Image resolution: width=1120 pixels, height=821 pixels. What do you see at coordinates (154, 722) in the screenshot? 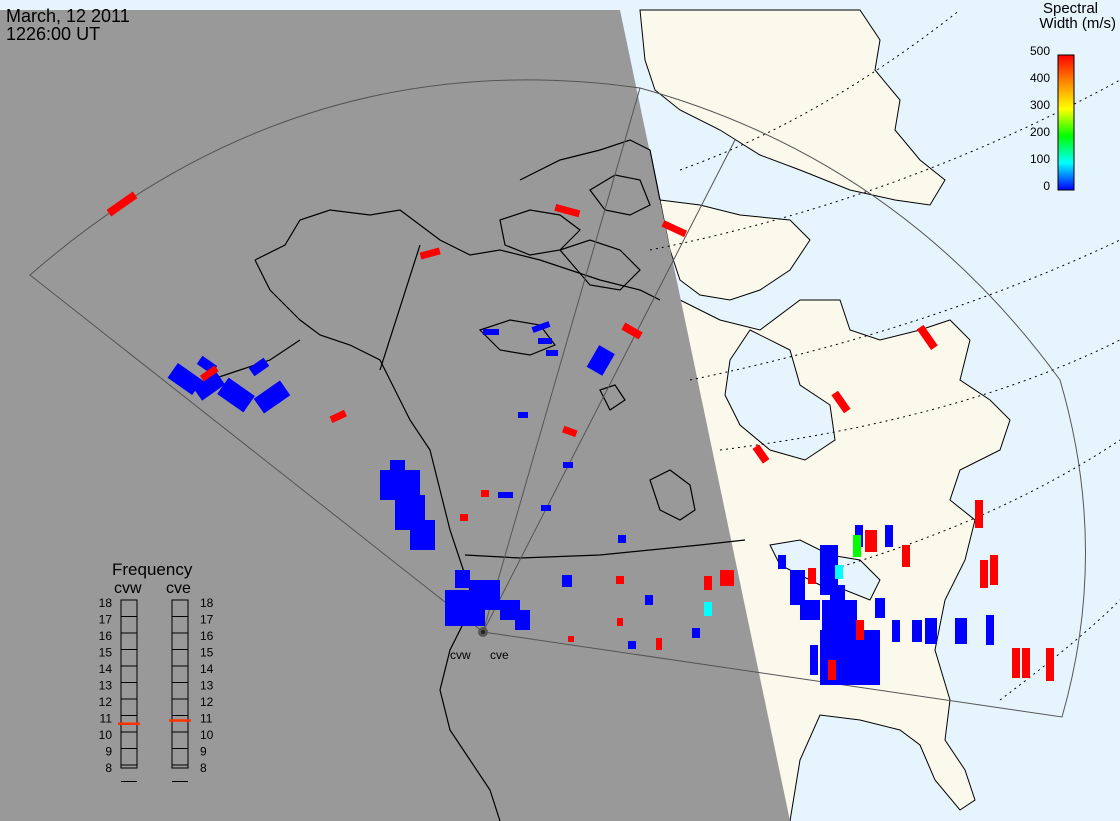
I see `frequency-markers` at bounding box center [154, 722].